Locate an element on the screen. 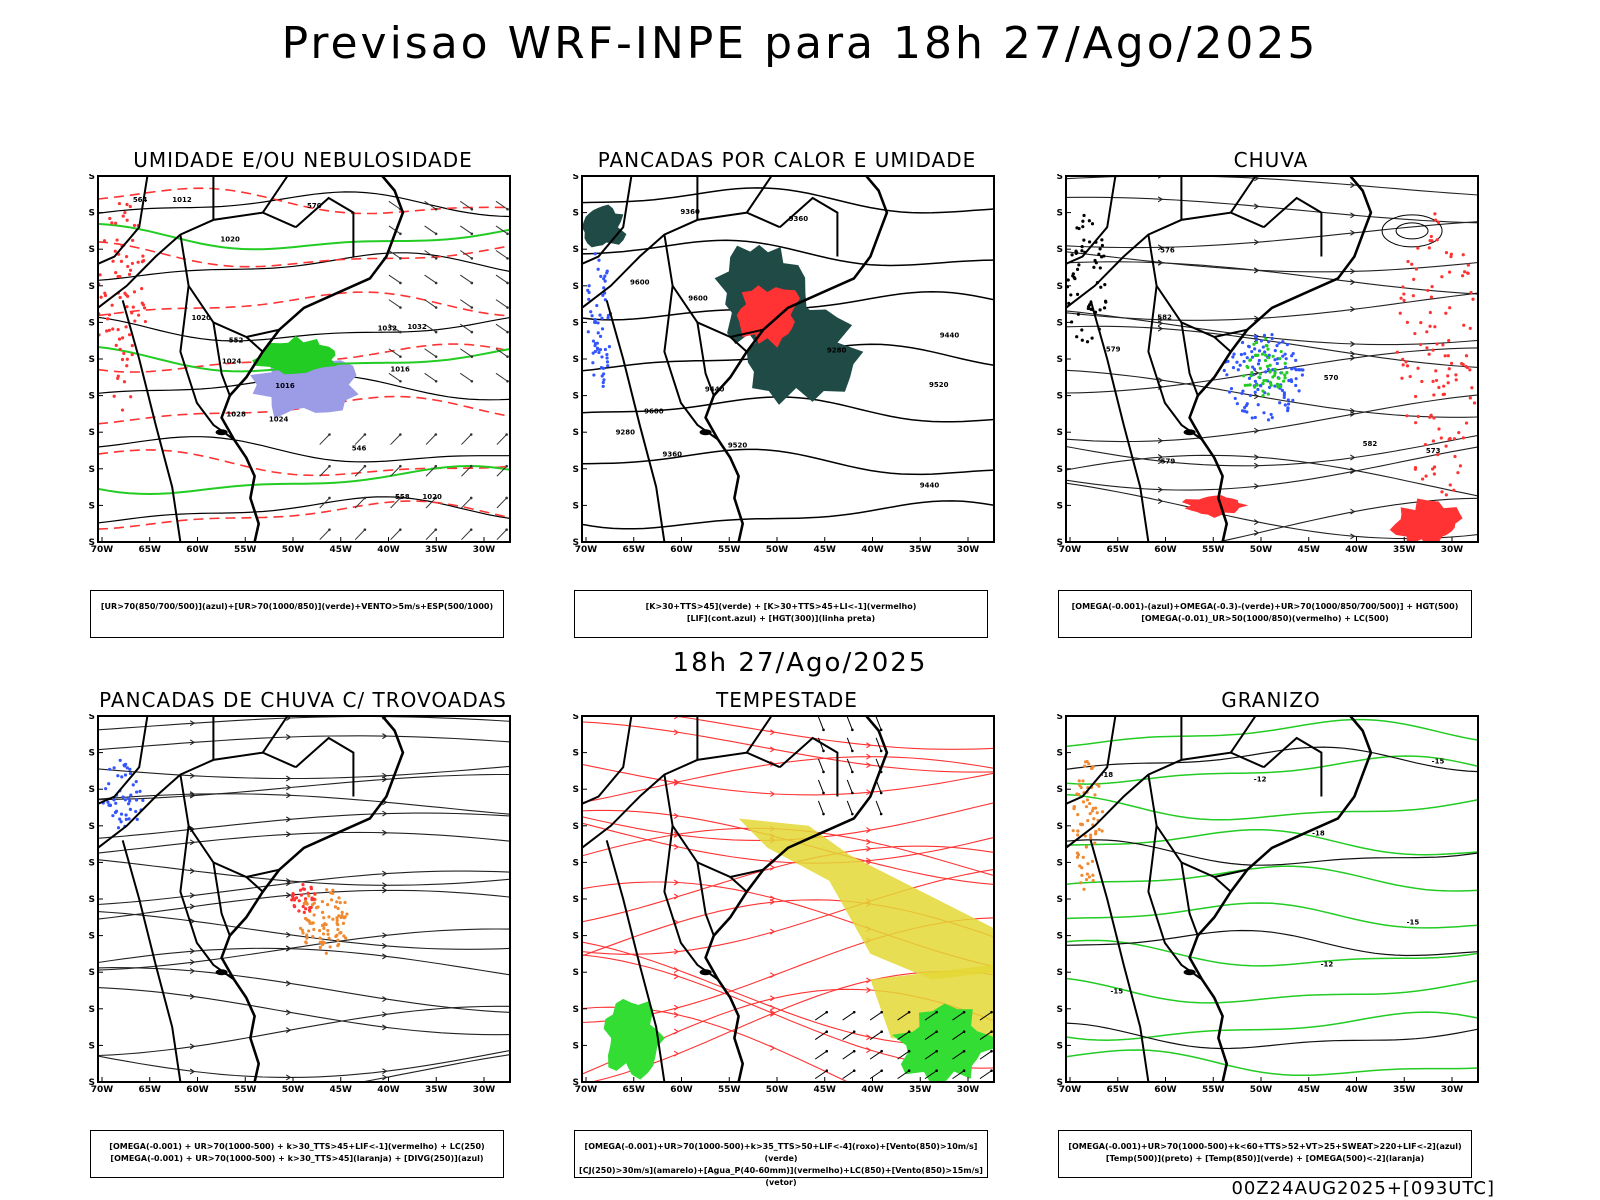  lat-tick-label: 27S is located at coordinates (1059, 360).